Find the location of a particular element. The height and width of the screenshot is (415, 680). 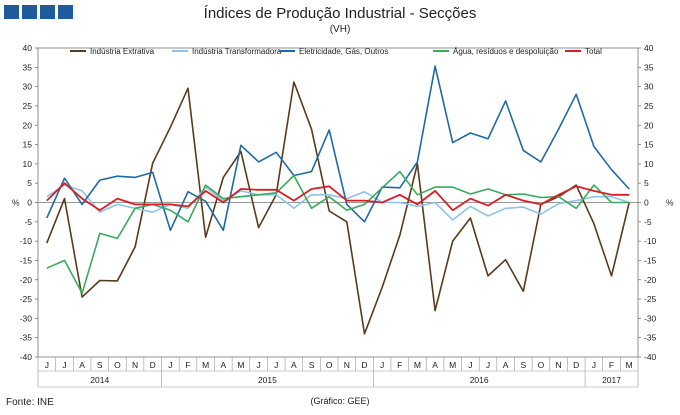

y-tick-label-left: -15 is located at coordinates (26, 260).